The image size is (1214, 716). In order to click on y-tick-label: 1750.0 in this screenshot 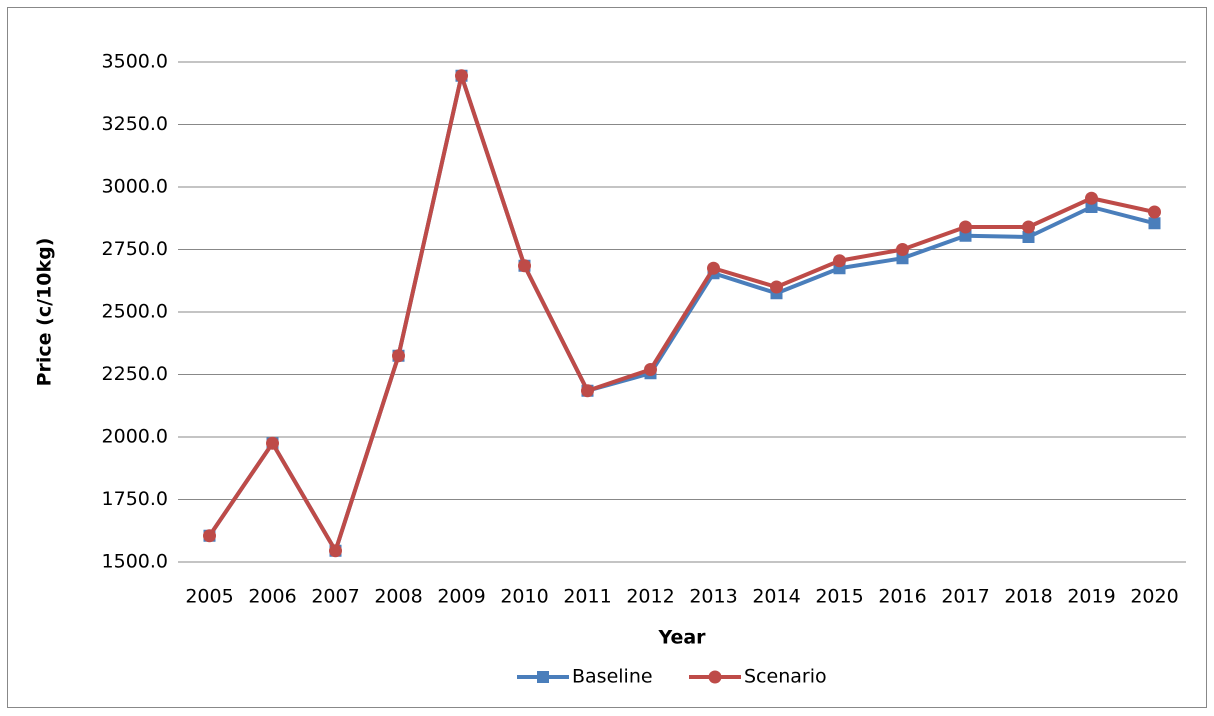, I will do `click(135, 499)`.